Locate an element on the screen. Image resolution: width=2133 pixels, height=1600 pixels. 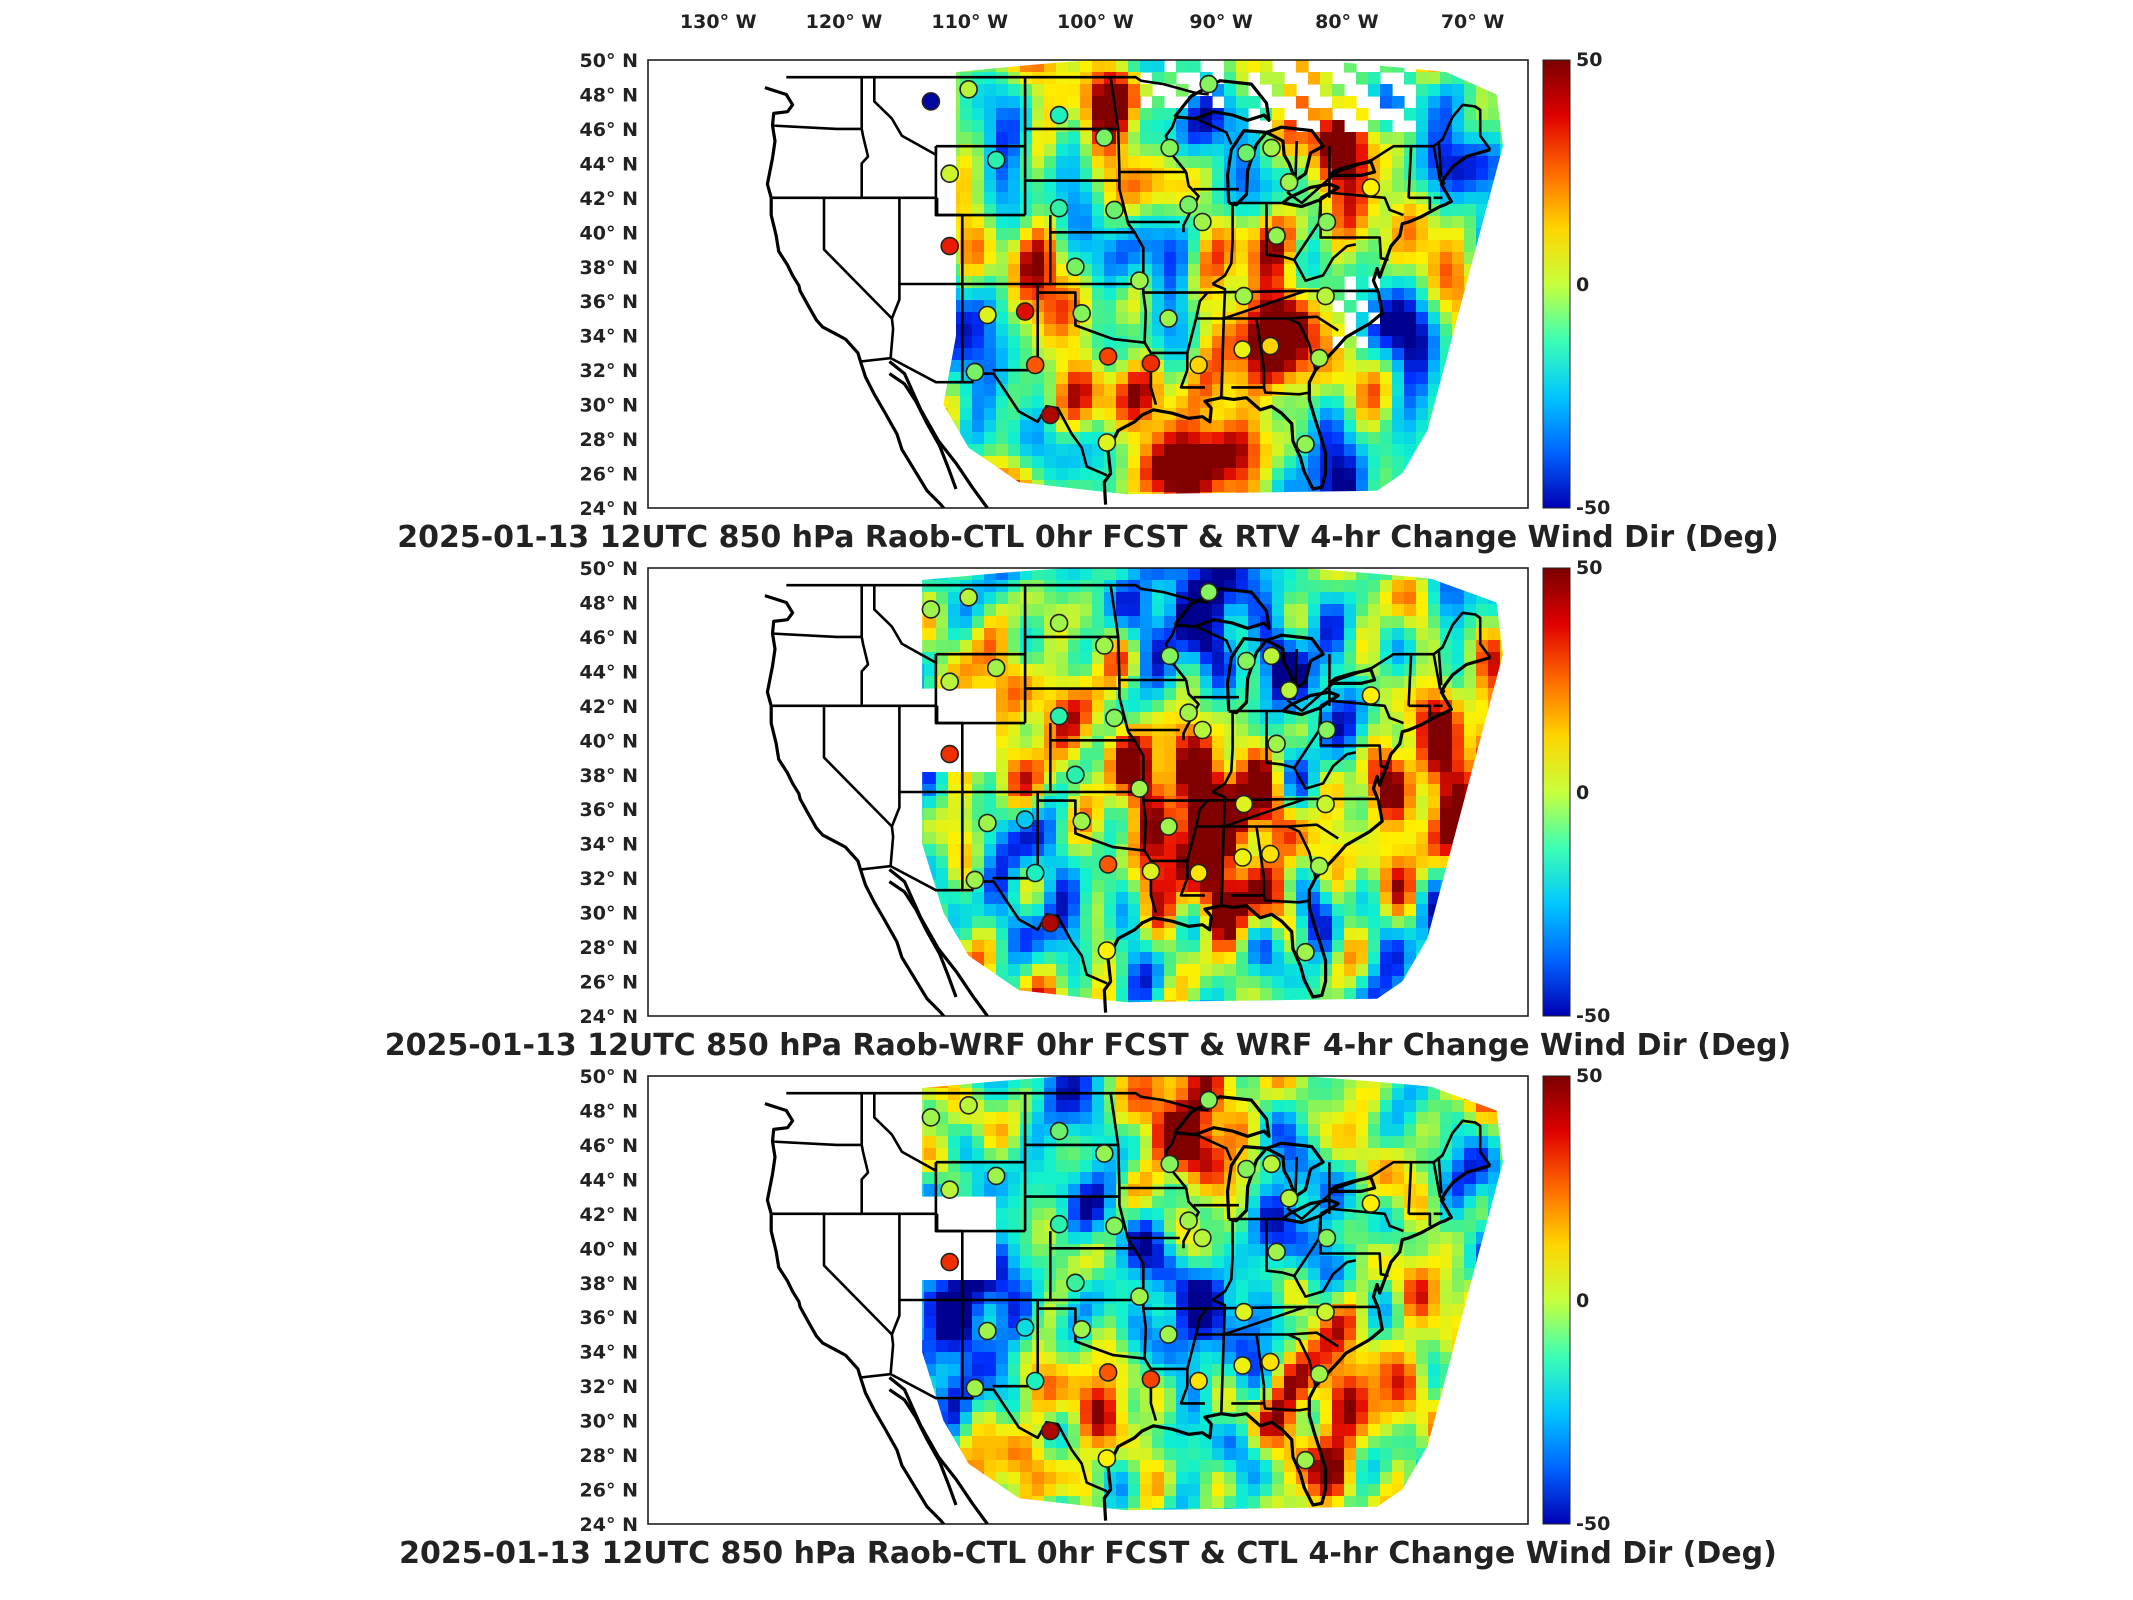
lat-label: 50° N is located at coordinates (609, 569).